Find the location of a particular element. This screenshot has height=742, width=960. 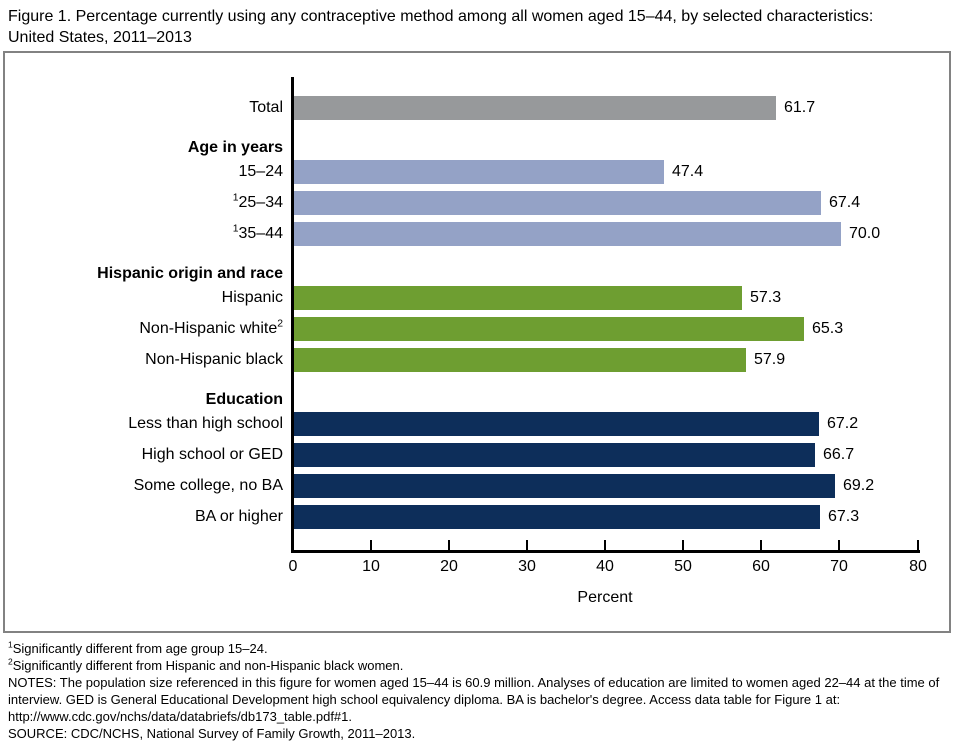

value-label: 47.4 is located at coordinates (688, 171).